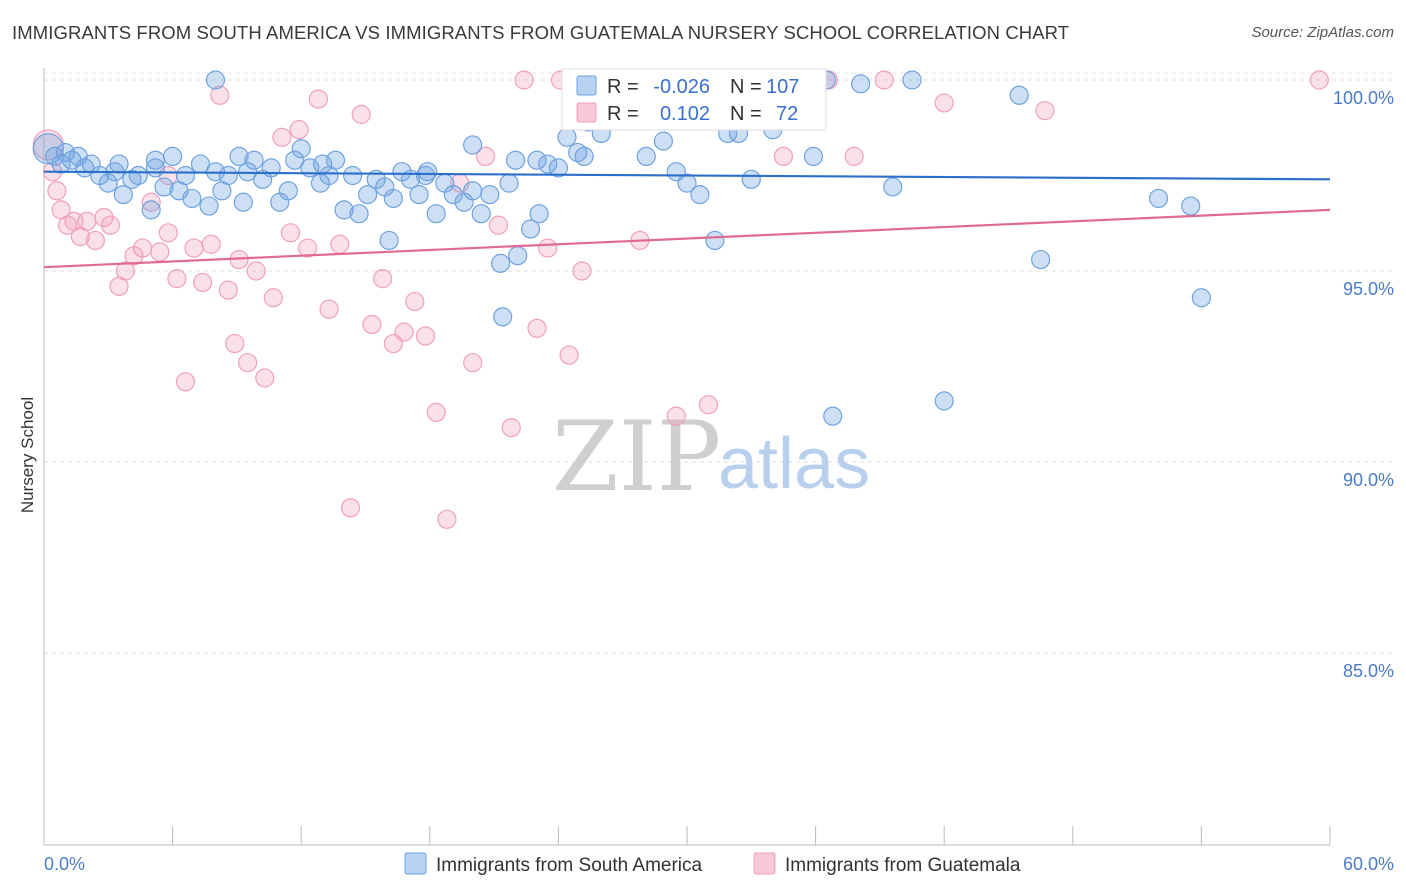 The width and height of the screenshot is (1406, 892). Describe the element at coordinates (794, 464) in the screenshot. I see `watermark-atlas: atlas` at that location.